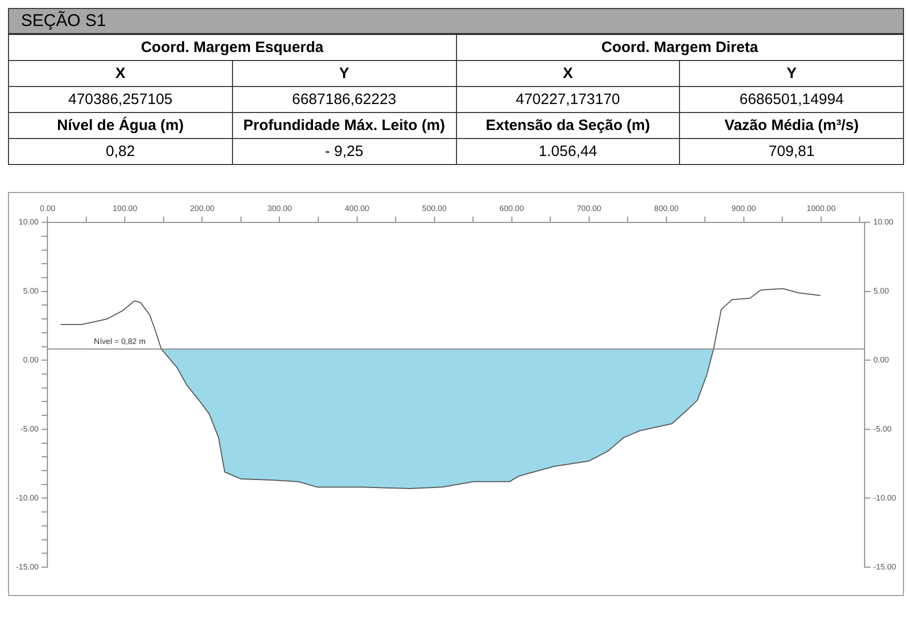 This screenshot has height=618, width=908. Describe the element at coordinates (120, 99) in the screenshot. I see `text: 470386,257105` at that location.